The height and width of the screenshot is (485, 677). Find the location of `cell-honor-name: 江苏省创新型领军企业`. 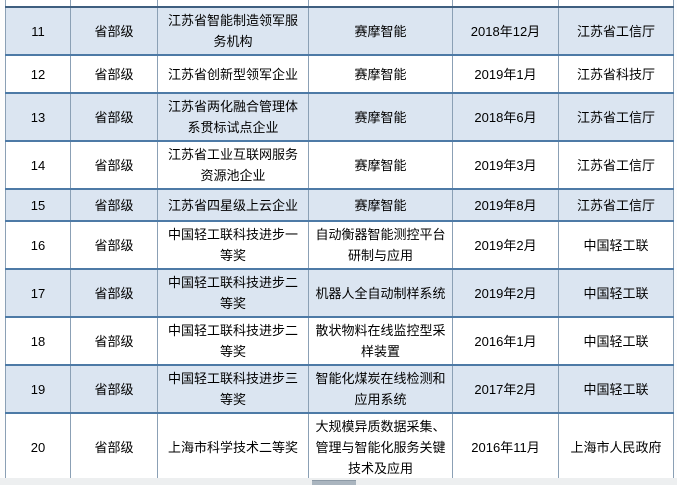

cell-honor-name: 江苏省创新型领军企业 is located at coordinates (233, 74).